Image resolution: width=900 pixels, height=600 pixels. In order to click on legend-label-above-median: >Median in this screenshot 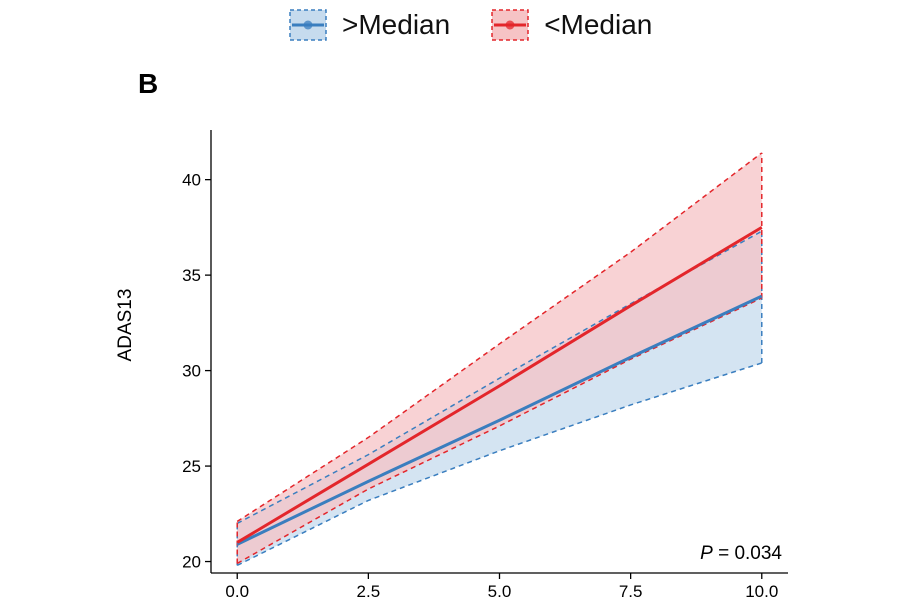, I will do `click(396, 24)`.